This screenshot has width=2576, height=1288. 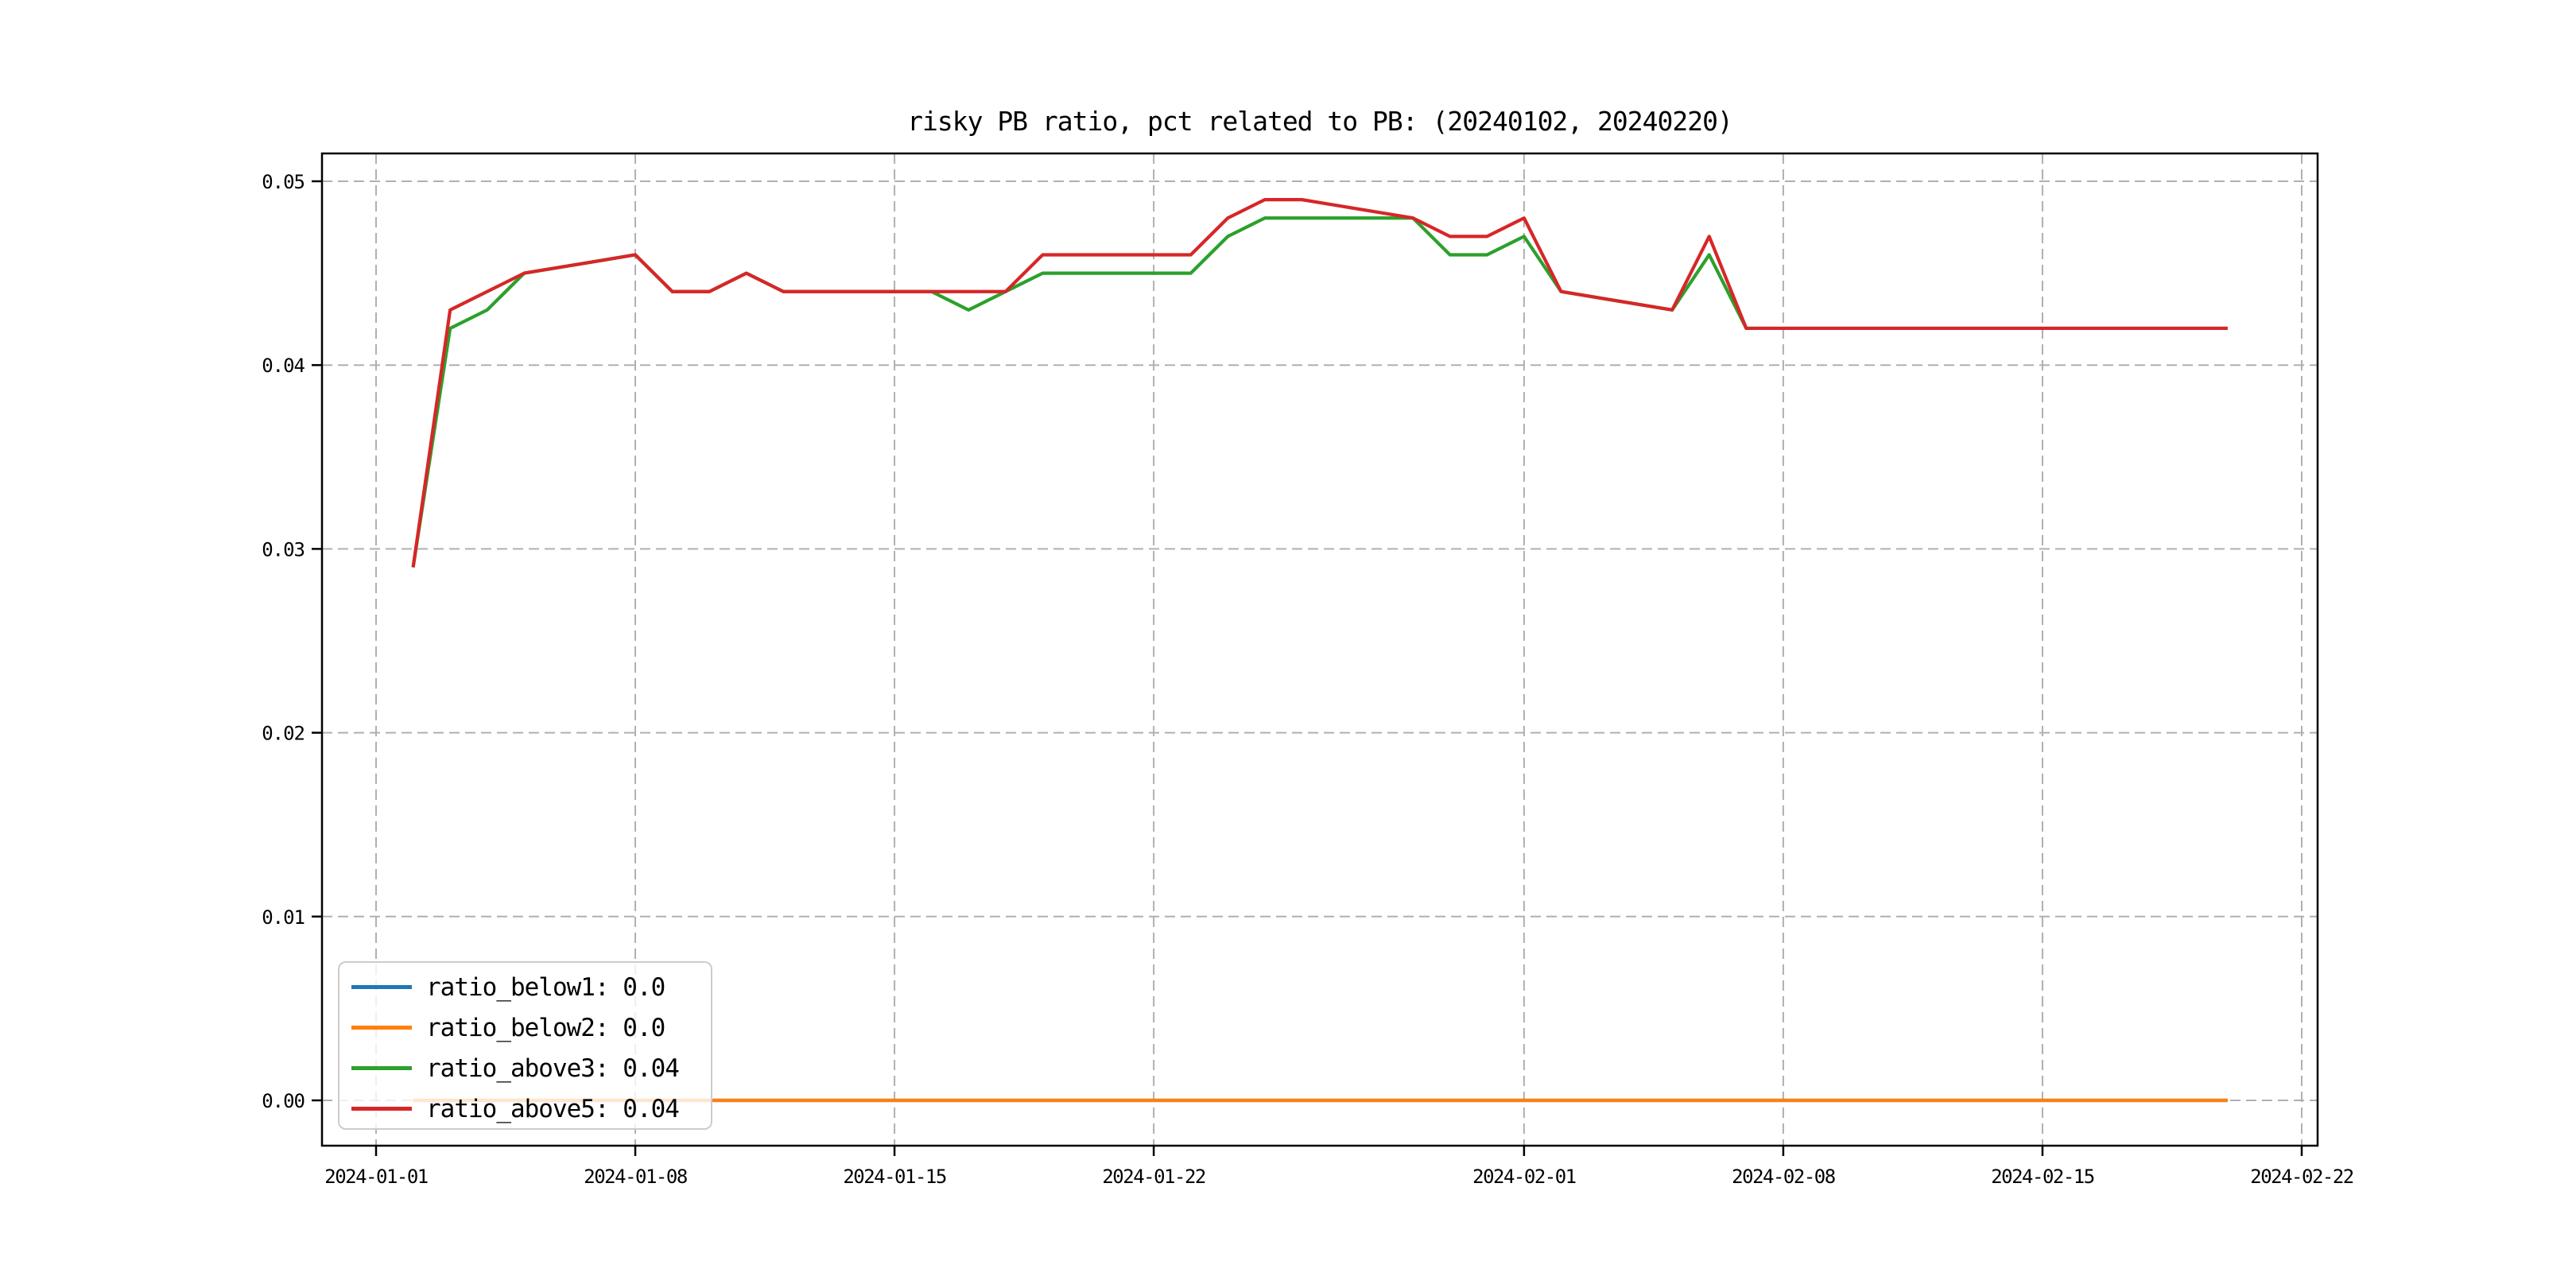 I want to click on legend-line-swatch-red, so click(x=382, y=1109).